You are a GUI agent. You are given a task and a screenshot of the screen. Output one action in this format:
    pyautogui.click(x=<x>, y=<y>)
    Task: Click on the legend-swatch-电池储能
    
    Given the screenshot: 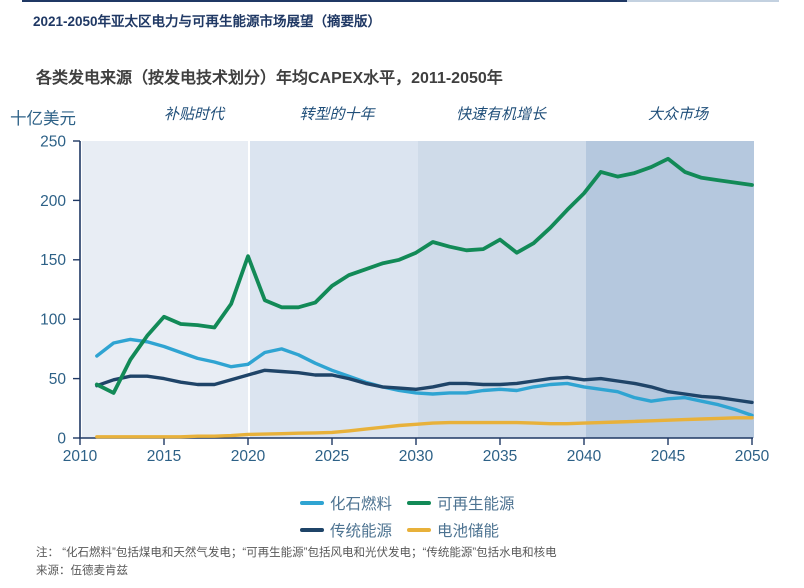 What is the action you would take?
    pyautogui.click(x=419, y=530)
    